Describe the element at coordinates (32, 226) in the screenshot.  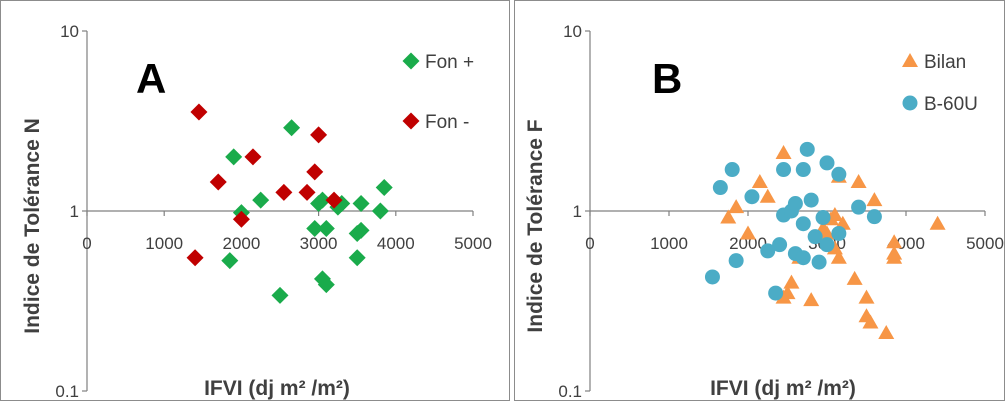
I see `y-axis-title: Indice de Tolérance N` at that location.